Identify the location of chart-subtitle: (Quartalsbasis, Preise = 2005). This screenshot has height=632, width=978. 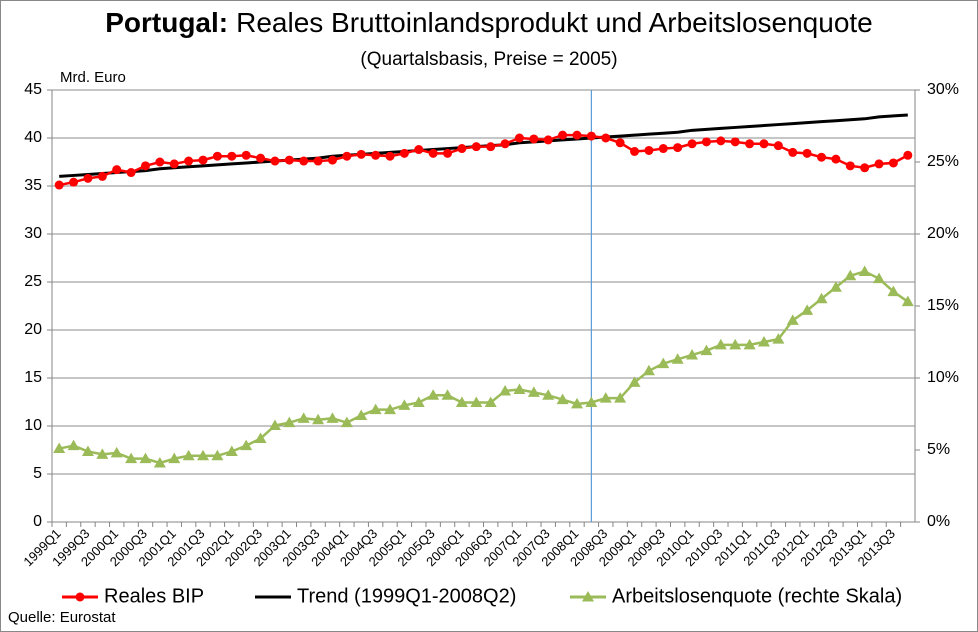
(488, 59).